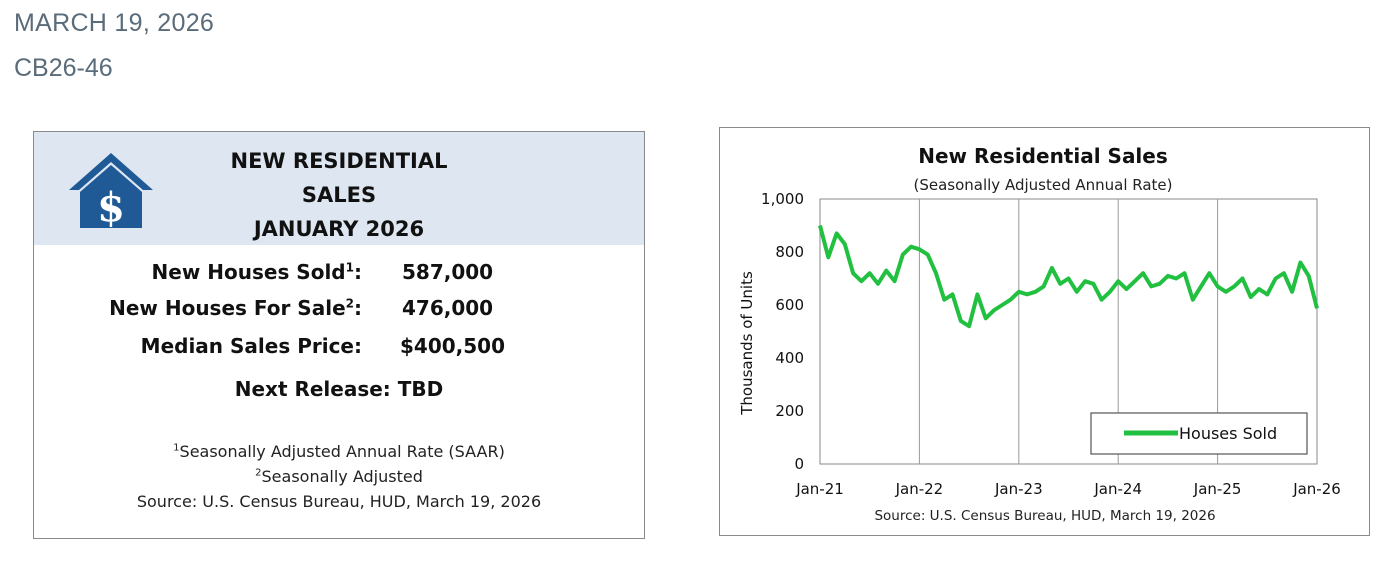 The width and height of the screenshot is (1398, 564). What do you see at coordinates (789, 305) in the screenshot?
I see `y-tick-label: 600` at bounding box center [789, 305].